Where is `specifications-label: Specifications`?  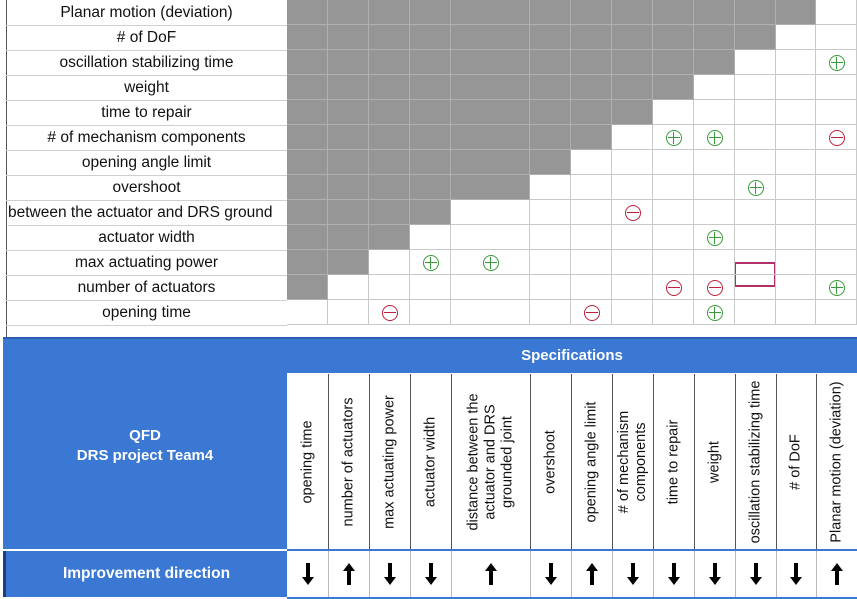 specifications-label: Specifications is located at coordinates (572, 355).